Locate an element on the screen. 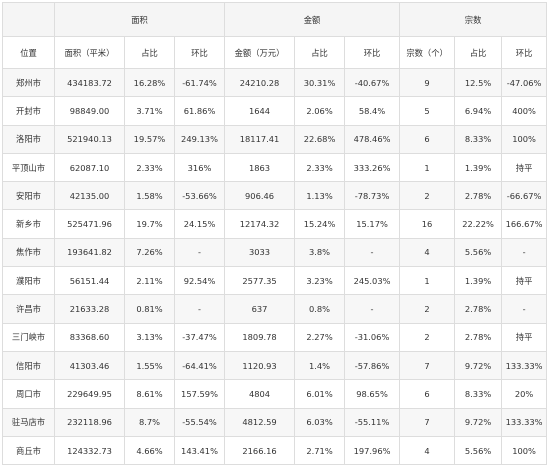  cell-amount: 2577.35 is located at coordinates (260, 281).